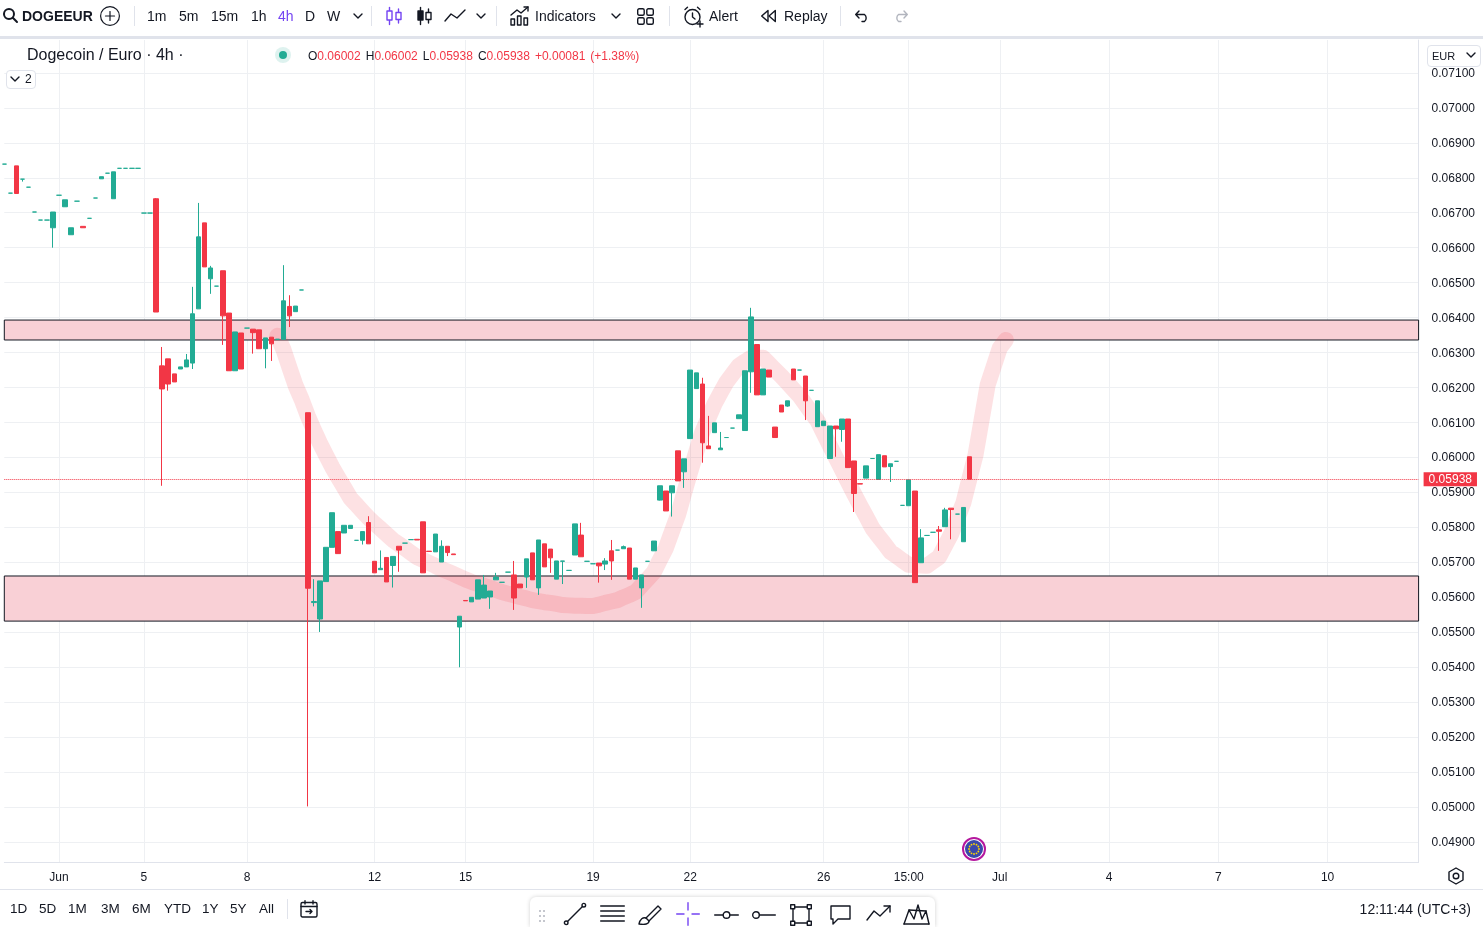 The width and height of the screenshot is (1483, 927). I want to click on text: 3M, so click(110, 909).